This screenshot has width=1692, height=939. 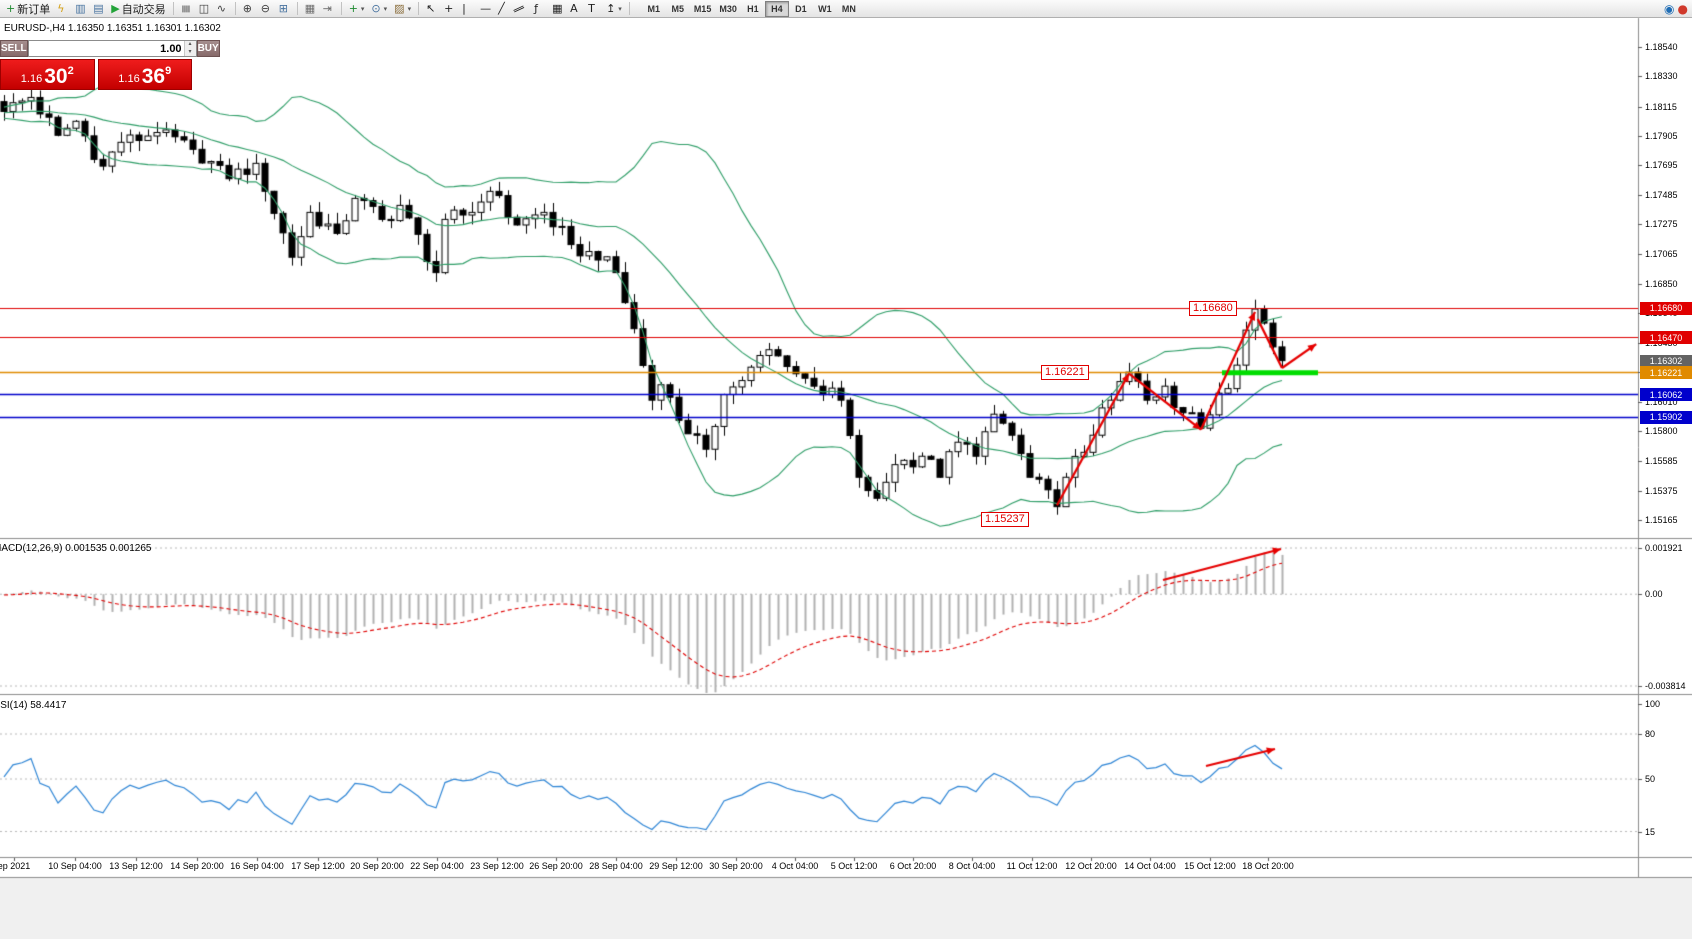 I want to click on indicators-list-button: + ▾, so click(x=357, y=9).